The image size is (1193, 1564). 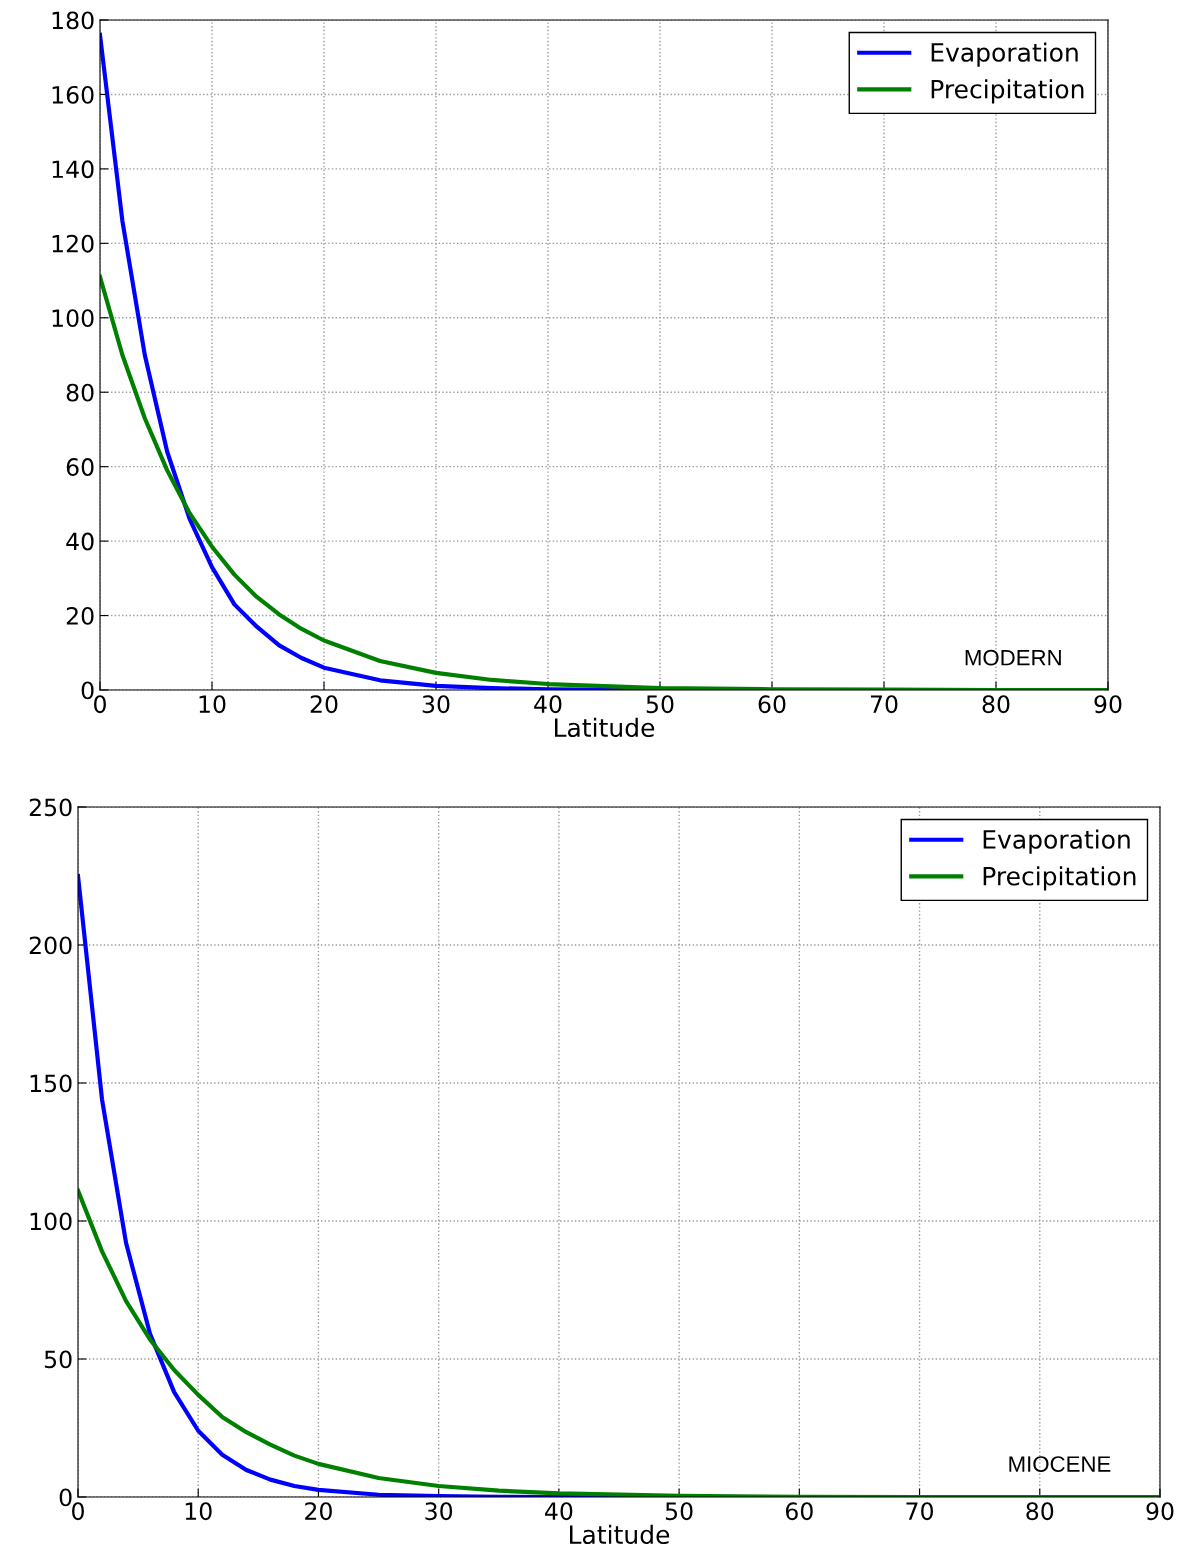 I want to click on y-tick-label: 150, so click(x=51, y=1083).